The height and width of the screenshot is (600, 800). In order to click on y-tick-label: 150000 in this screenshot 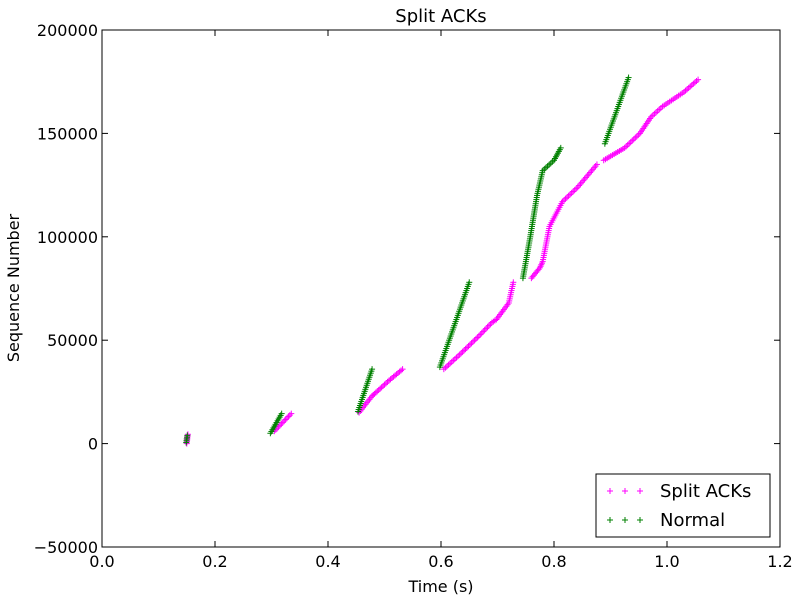, I will do `click(67, 133)`.